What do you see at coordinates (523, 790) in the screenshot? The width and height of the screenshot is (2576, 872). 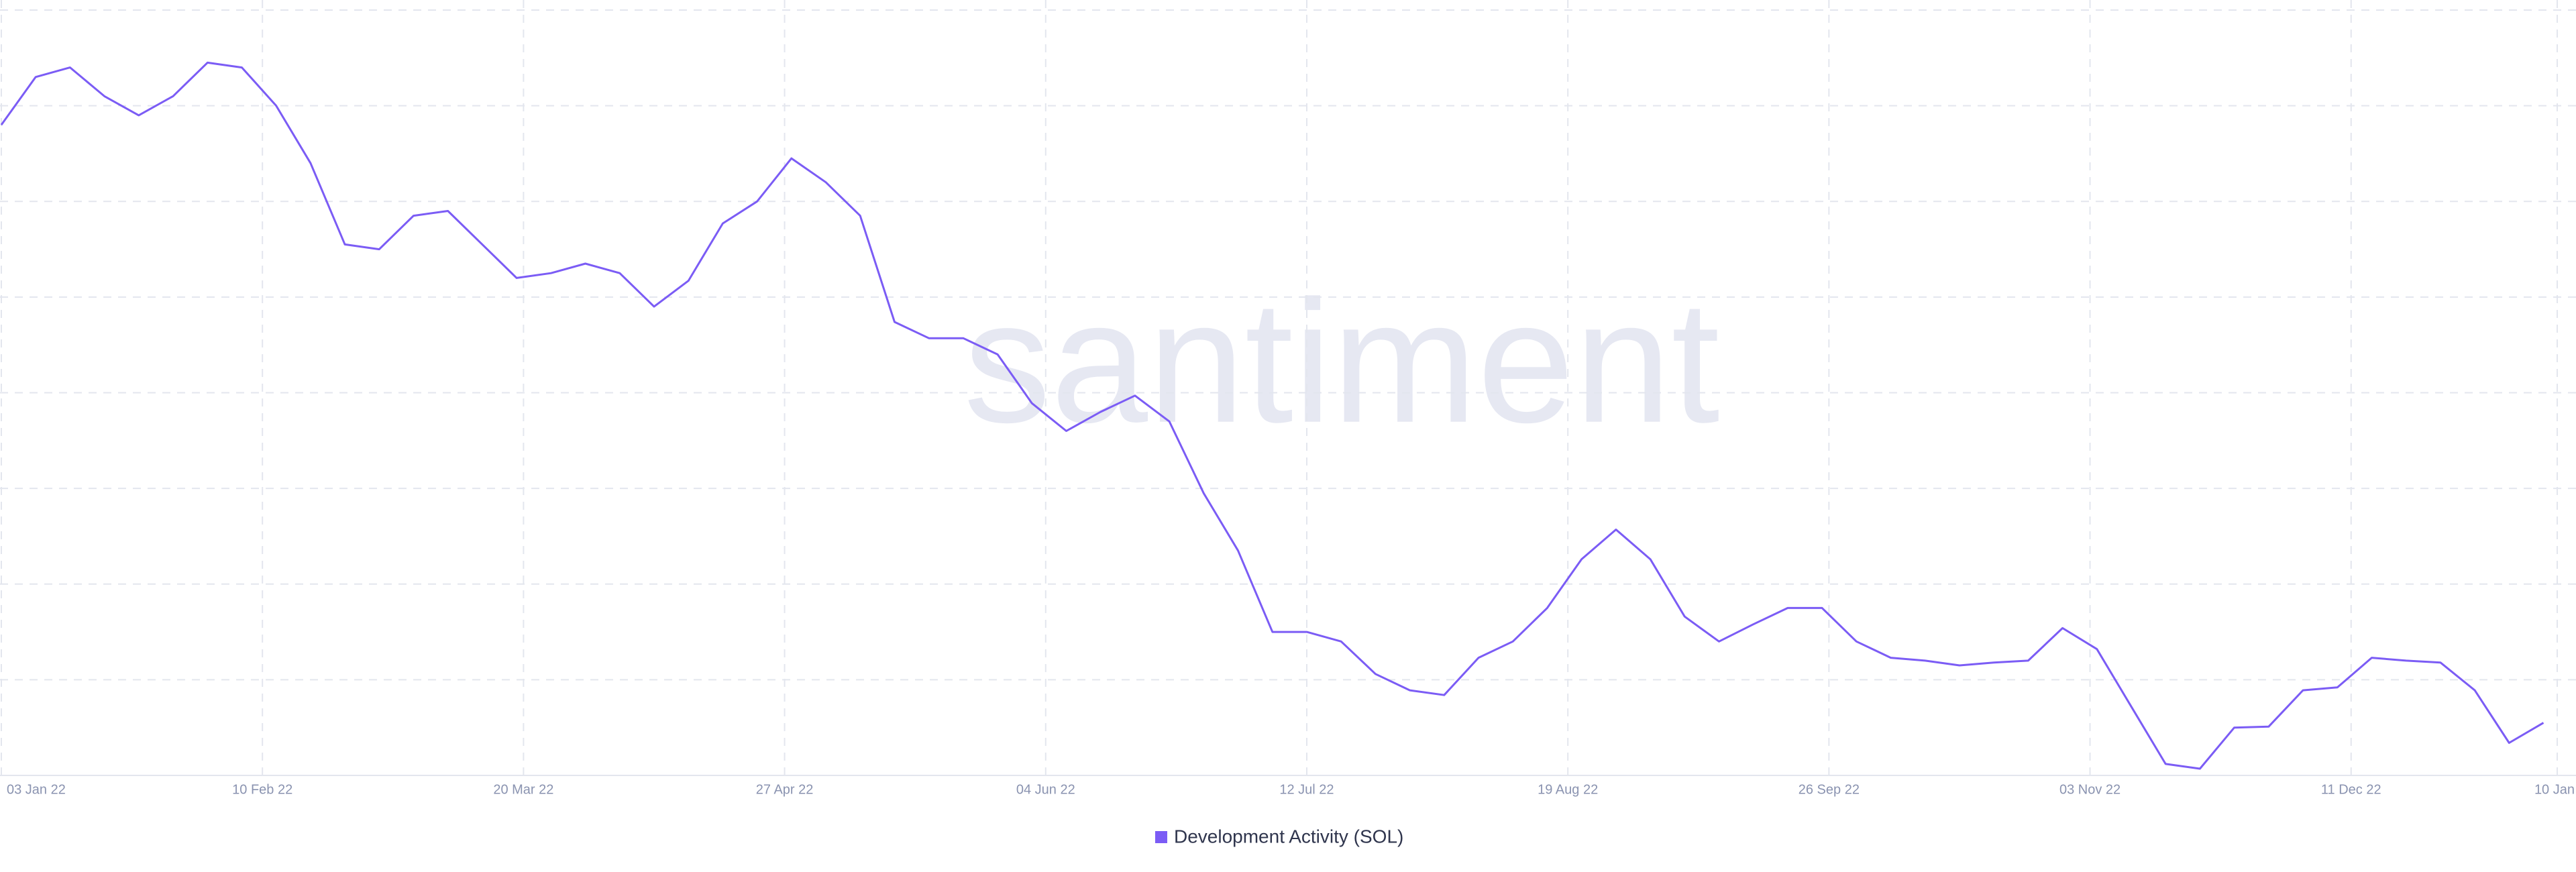 I see `x-tick-label: 20 Mar 22` at bounding box center [523, 790].